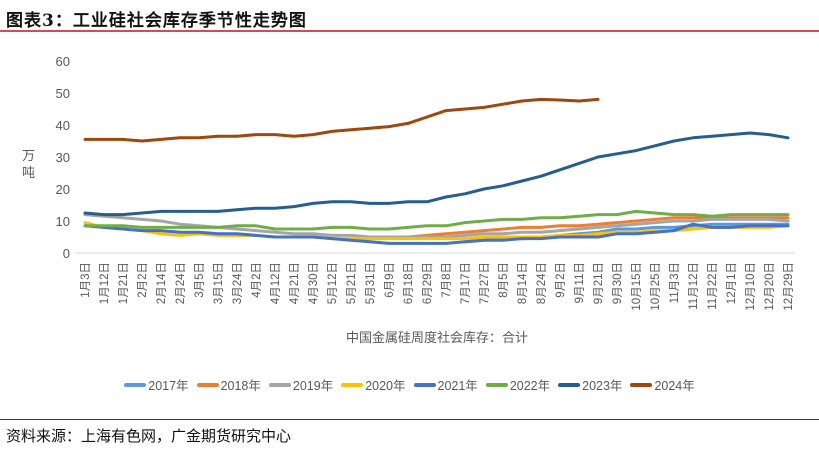 The height and width of the screenshot is (453, 819). I want to click on legend-item: 2024年, so click(662, 384).